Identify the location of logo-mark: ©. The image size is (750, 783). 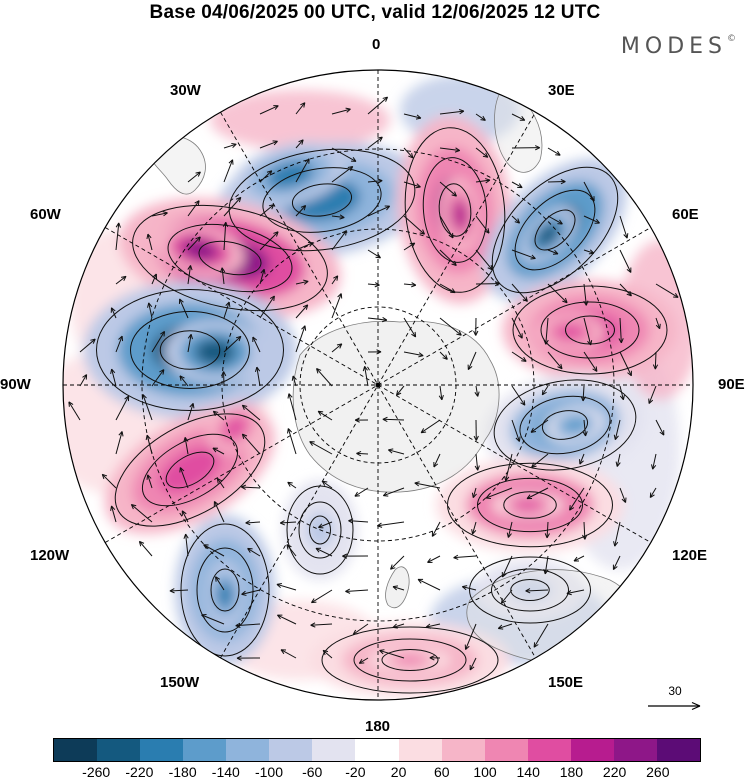
(731, 38).